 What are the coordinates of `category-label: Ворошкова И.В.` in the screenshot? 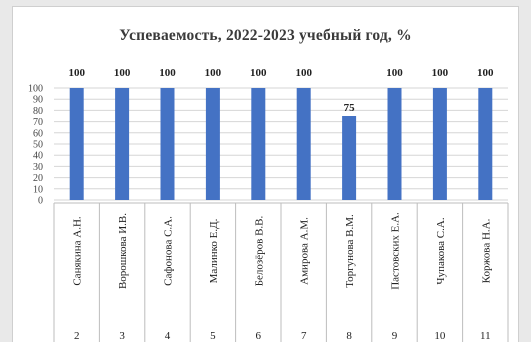 It's located at (123, 251).